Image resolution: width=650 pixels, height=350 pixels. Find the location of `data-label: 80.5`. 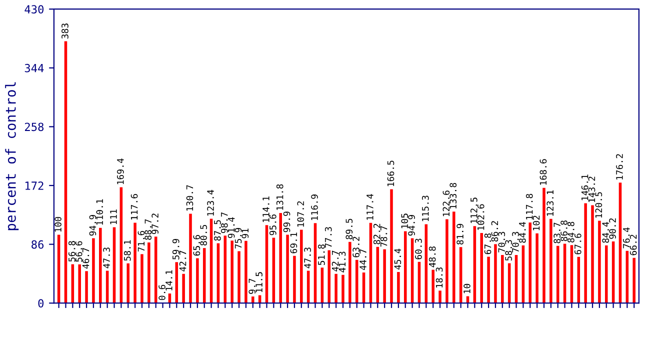

data-label: 80.5 is located at coordinates (203, 235).